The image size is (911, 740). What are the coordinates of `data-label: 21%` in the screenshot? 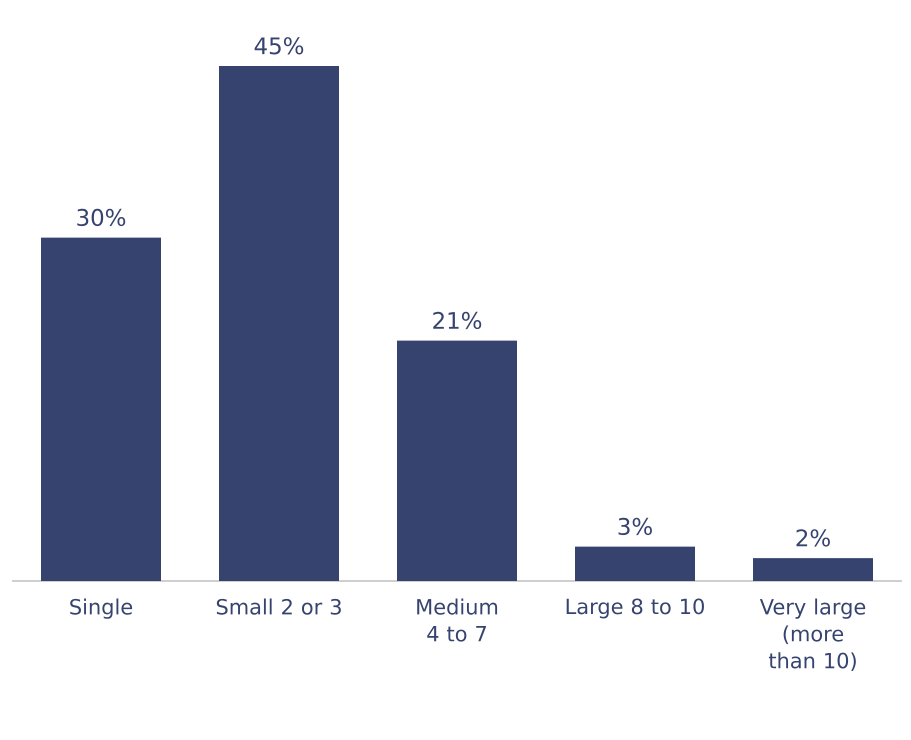 It's located at (457, 321).